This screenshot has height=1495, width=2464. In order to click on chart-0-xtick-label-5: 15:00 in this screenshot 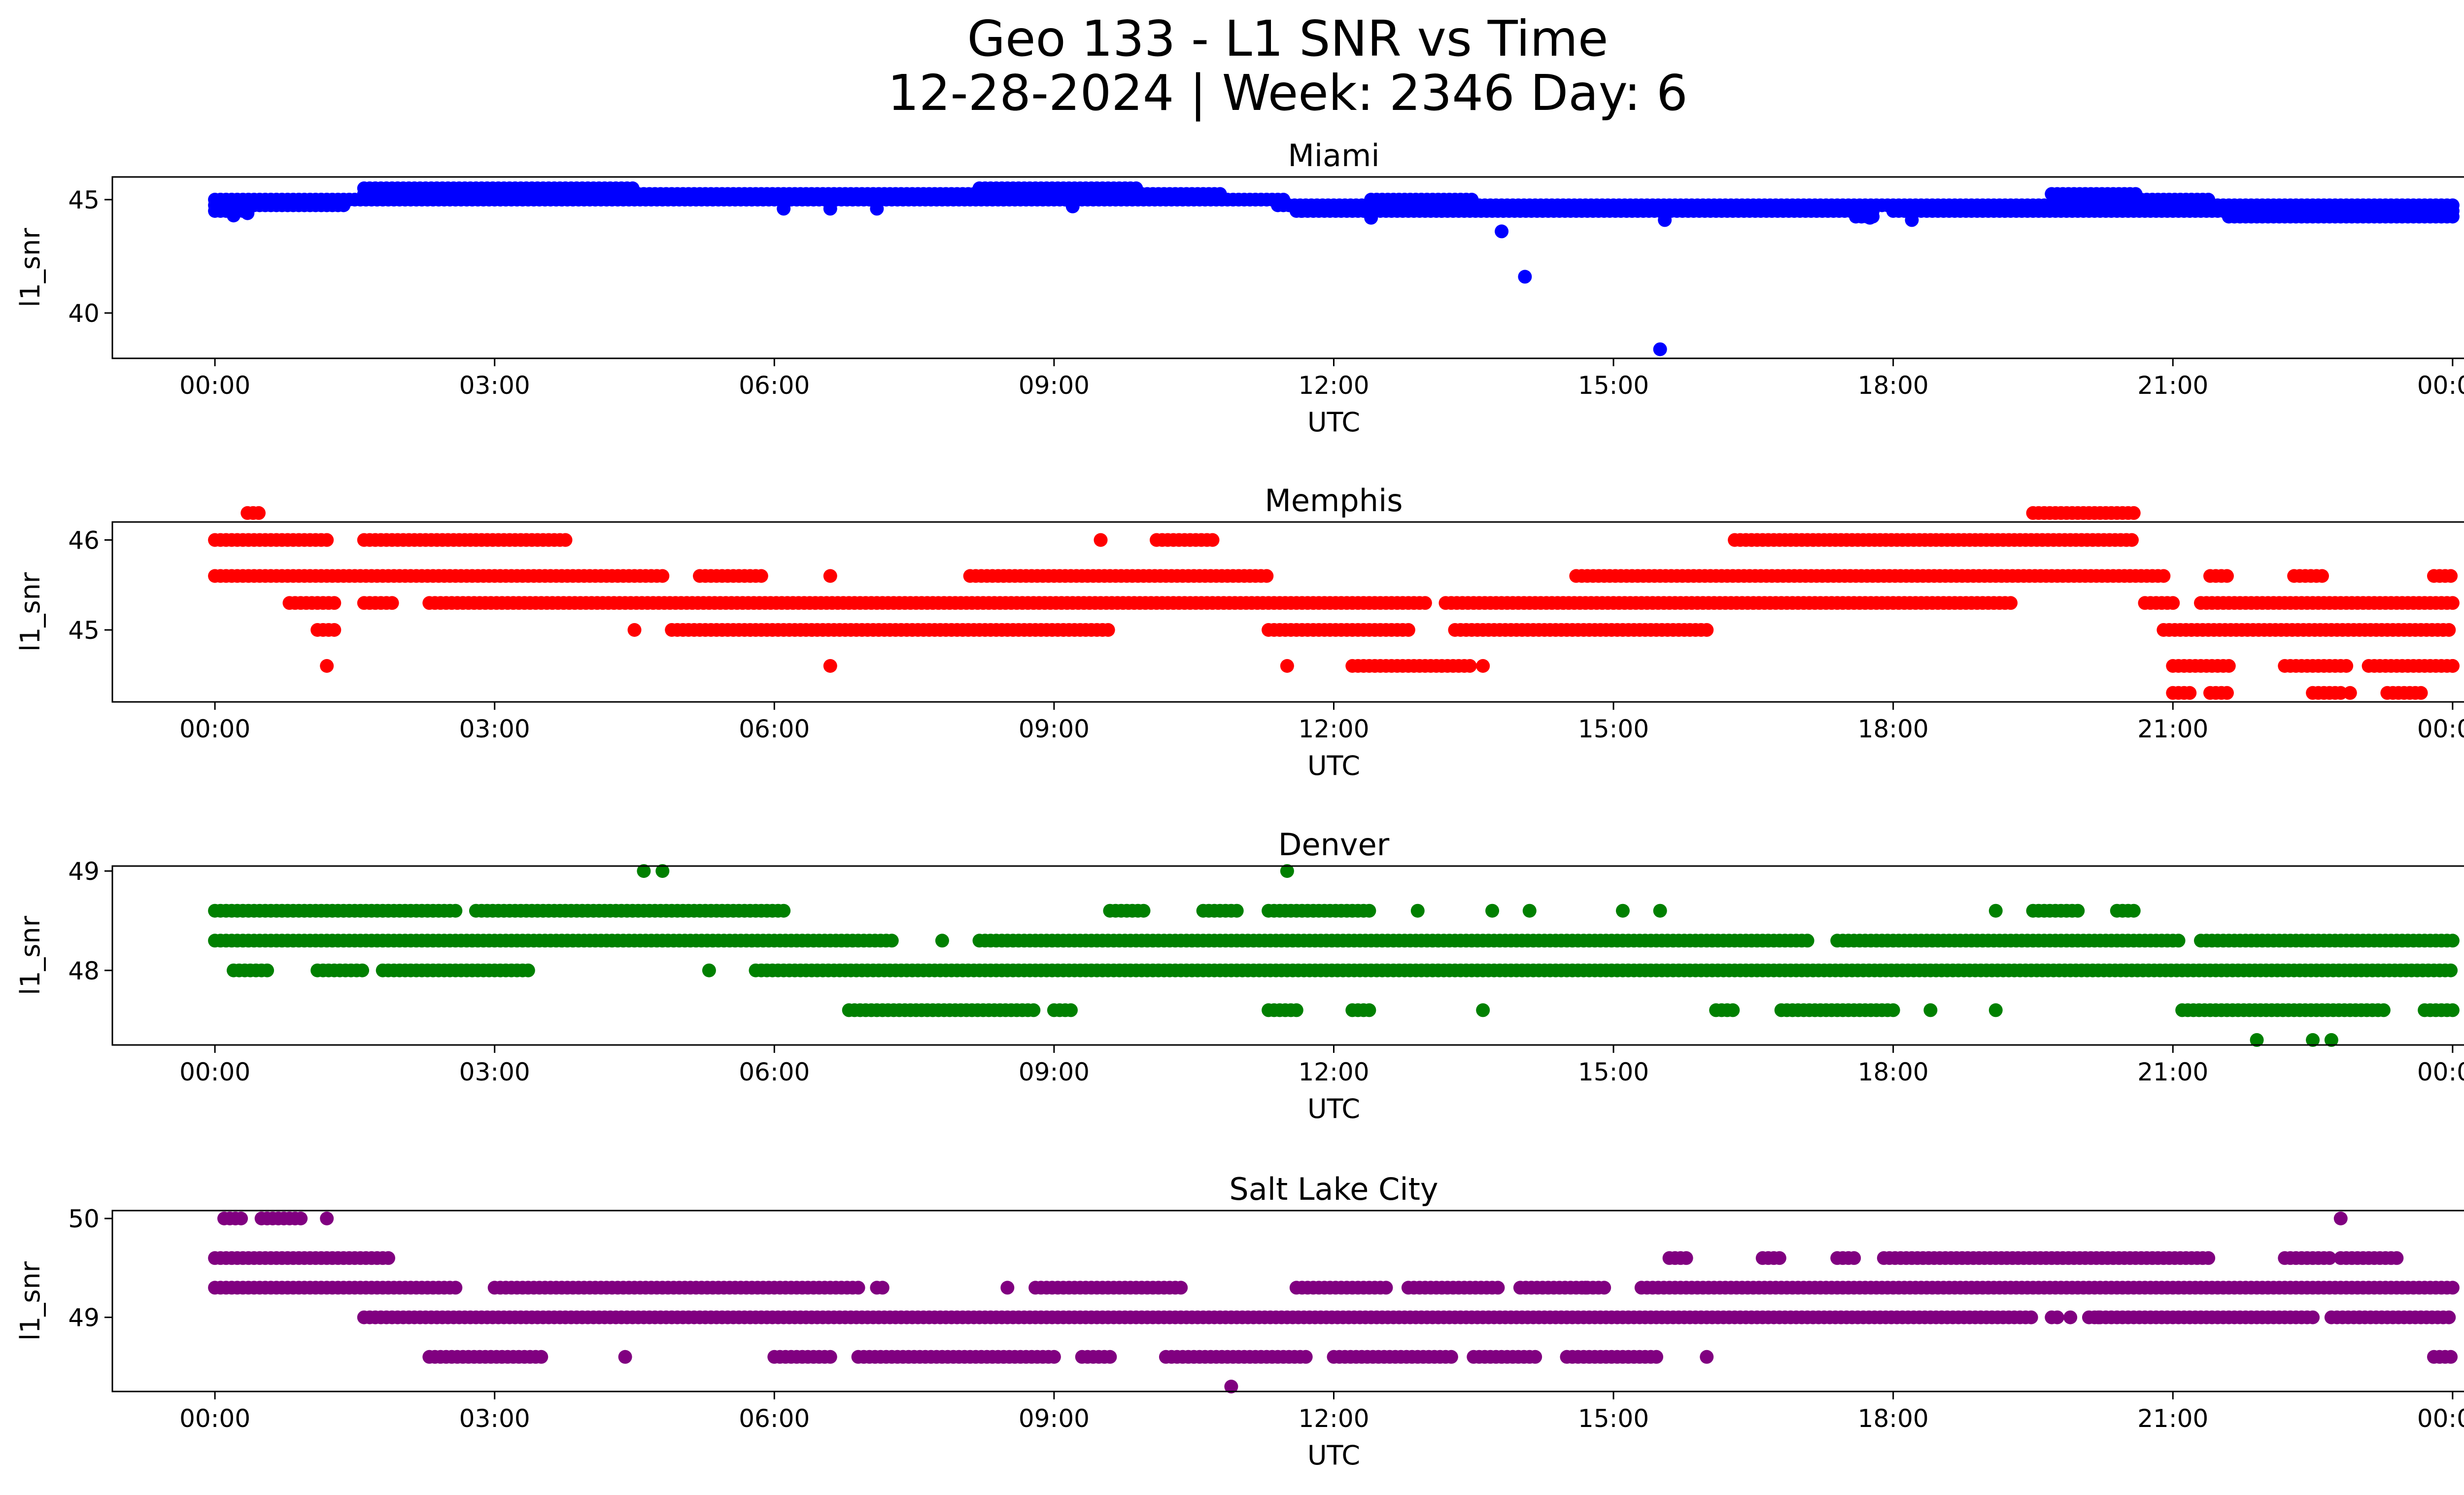, I will do `click(1613, 385)`.